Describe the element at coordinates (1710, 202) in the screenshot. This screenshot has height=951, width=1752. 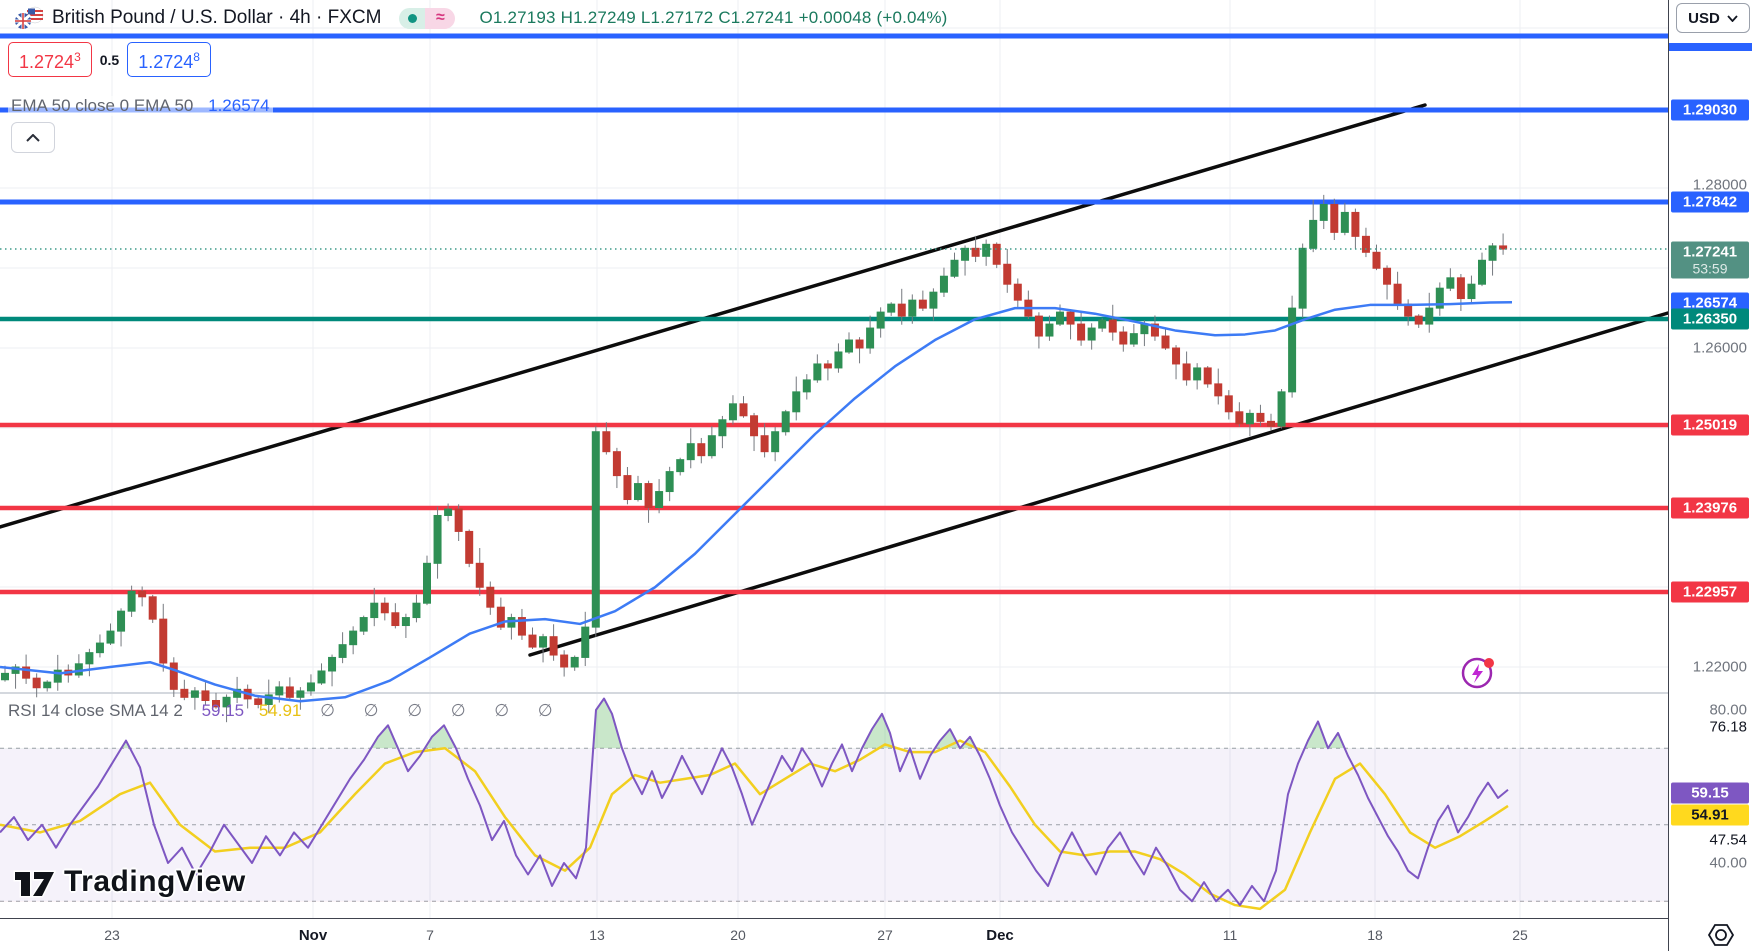
I see `price-badge: 1.27842` at that location.